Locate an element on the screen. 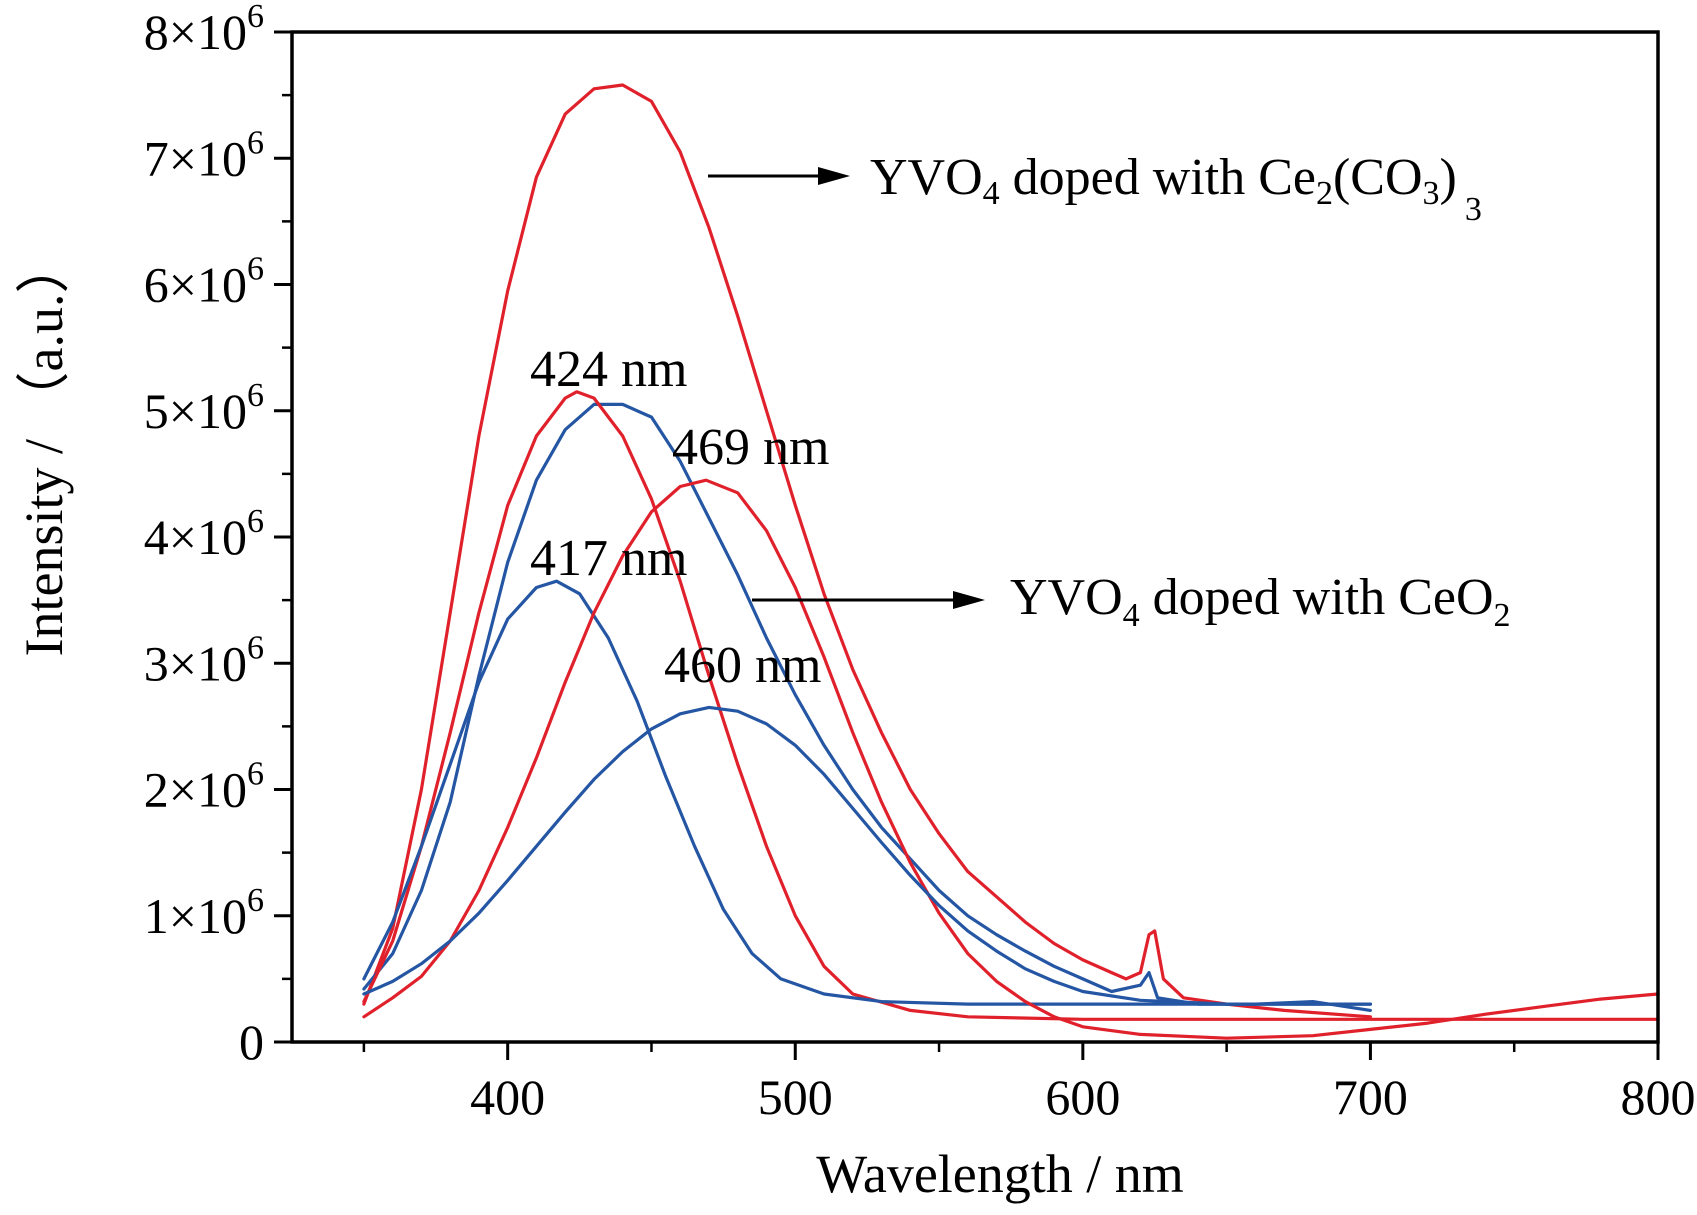  y-tick-label: 3×10⁶ is located at coordinates (204, 660).